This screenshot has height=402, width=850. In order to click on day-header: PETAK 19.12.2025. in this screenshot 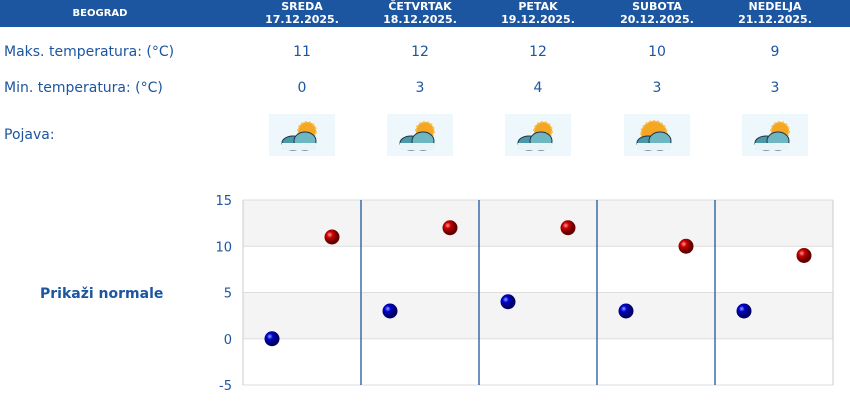, I will do `click(538, 13)`.